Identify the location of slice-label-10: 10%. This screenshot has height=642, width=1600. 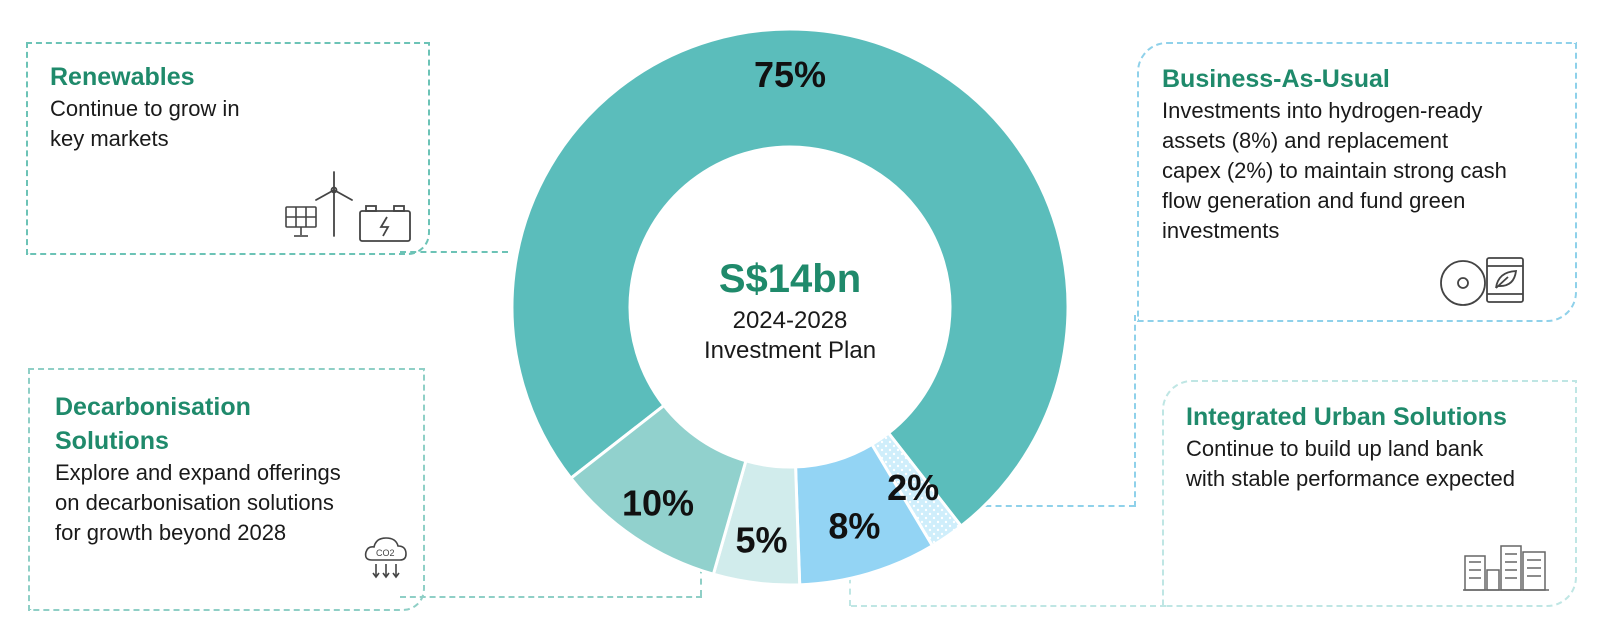
(658, 503).